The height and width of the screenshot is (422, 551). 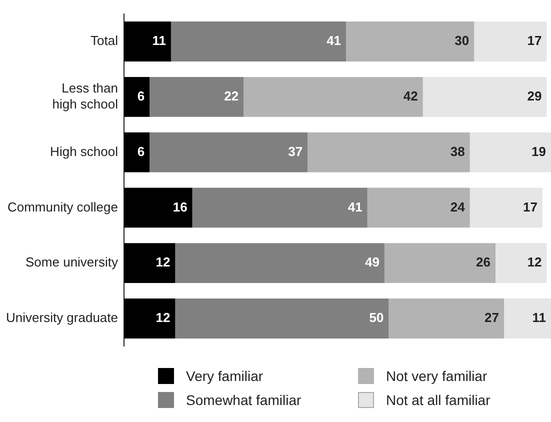 I want to click on data-label: 49, so click(x=372, y=262).